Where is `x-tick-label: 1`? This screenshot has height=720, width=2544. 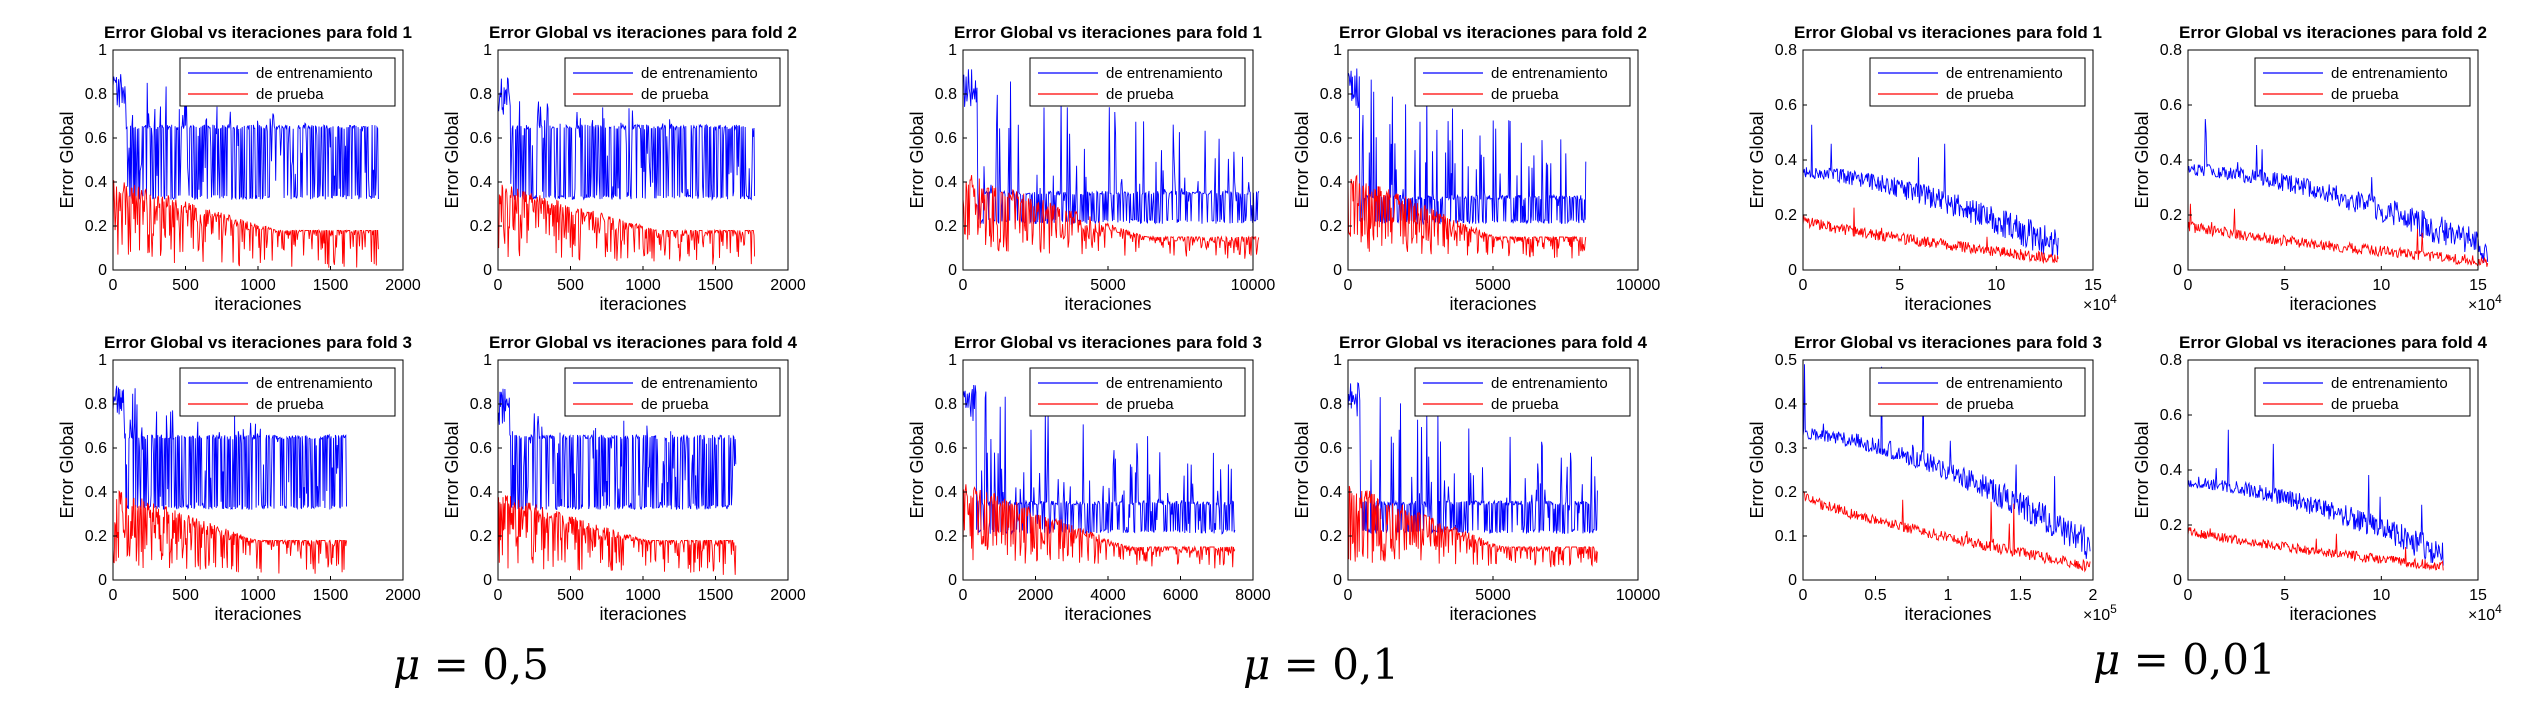 x-tick-label: 1 is located at coordinates (1948, 595).